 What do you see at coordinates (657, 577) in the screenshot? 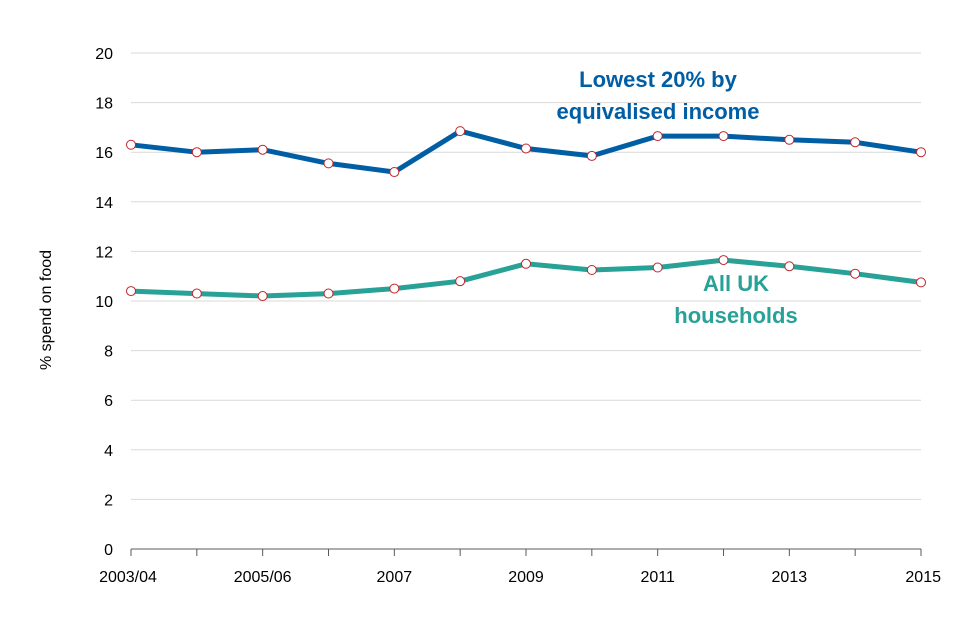
I see `x-tick-label: 2011` at bounding box center [657, 577].